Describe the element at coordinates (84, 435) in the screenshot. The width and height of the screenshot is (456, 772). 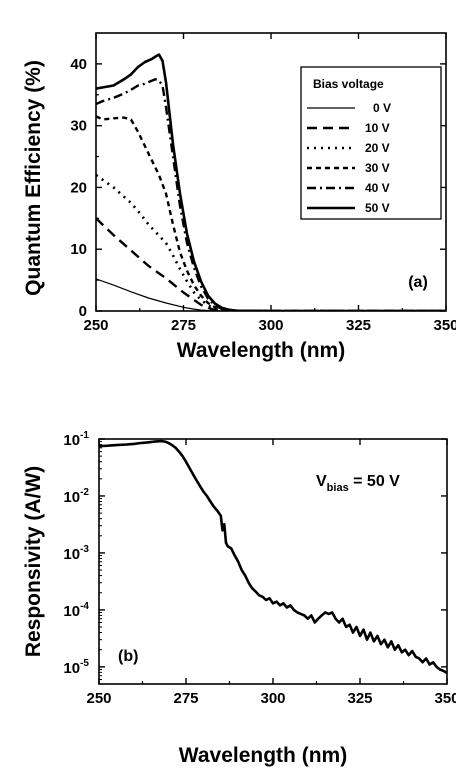
I see `y-tick-exponent: -1` at that location.